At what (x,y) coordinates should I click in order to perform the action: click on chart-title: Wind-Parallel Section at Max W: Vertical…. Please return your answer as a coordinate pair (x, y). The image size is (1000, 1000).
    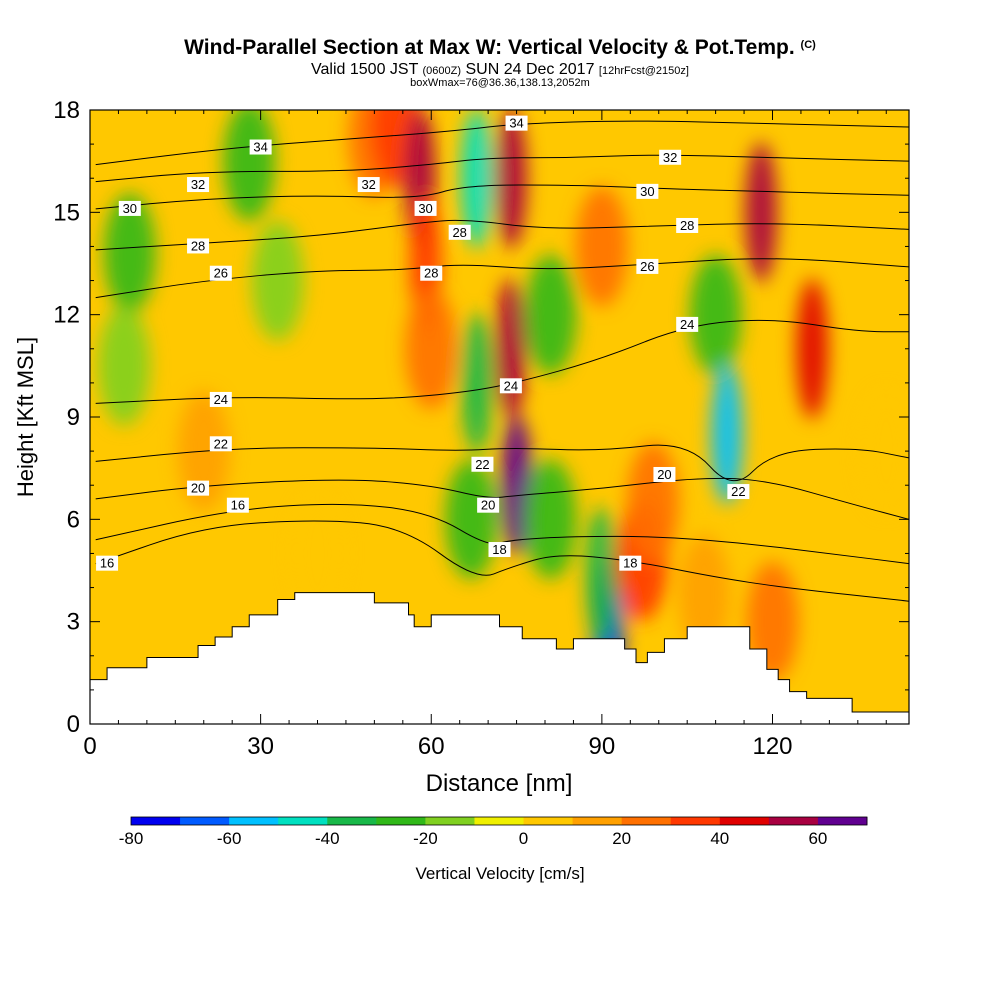
    Looking at the image, I should click on (500, 48).